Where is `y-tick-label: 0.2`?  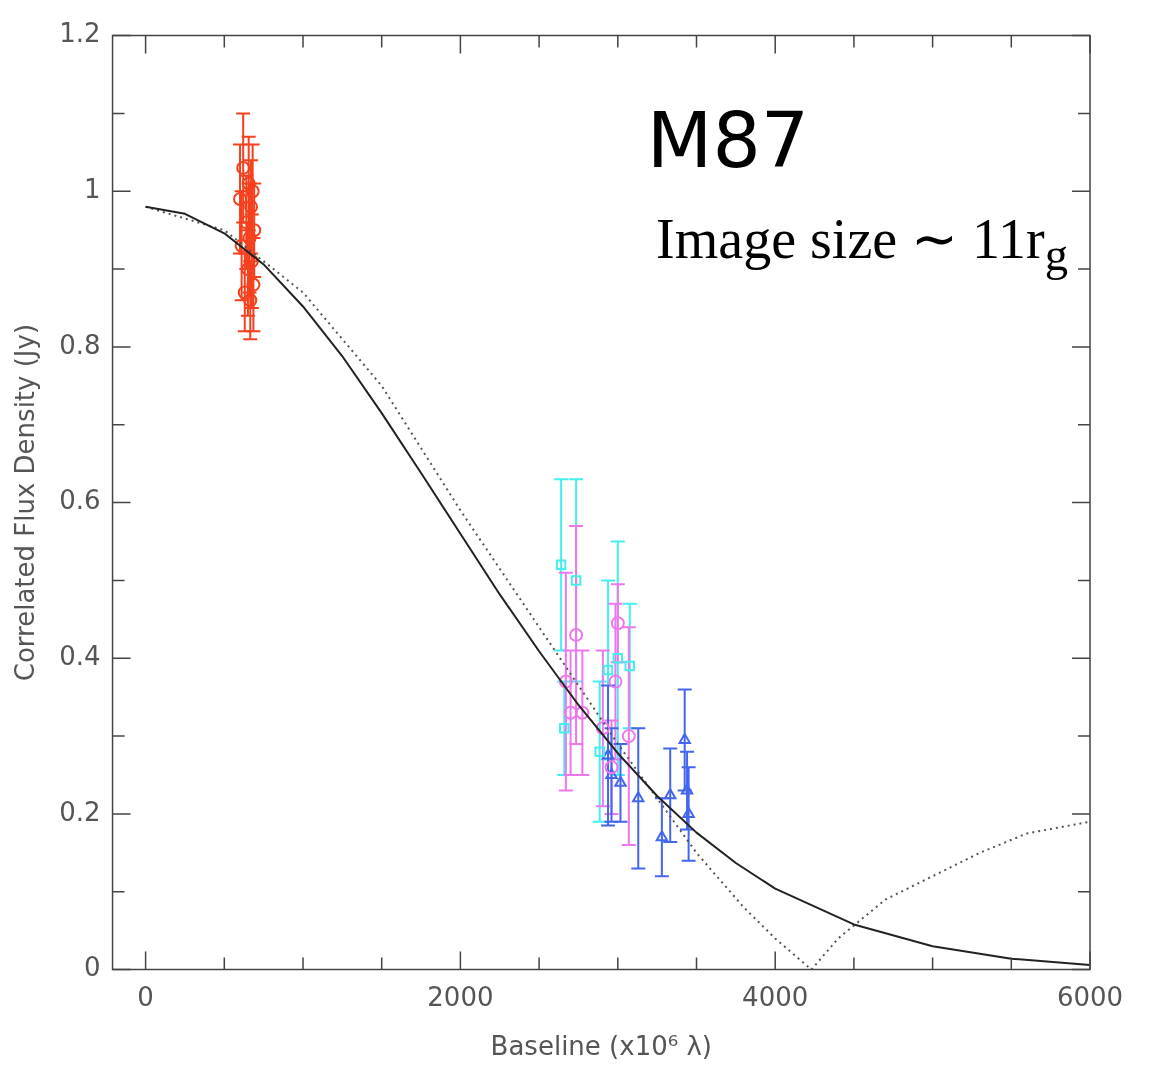 y-tick-label: 0.2 is located at coordinates (80, 811).